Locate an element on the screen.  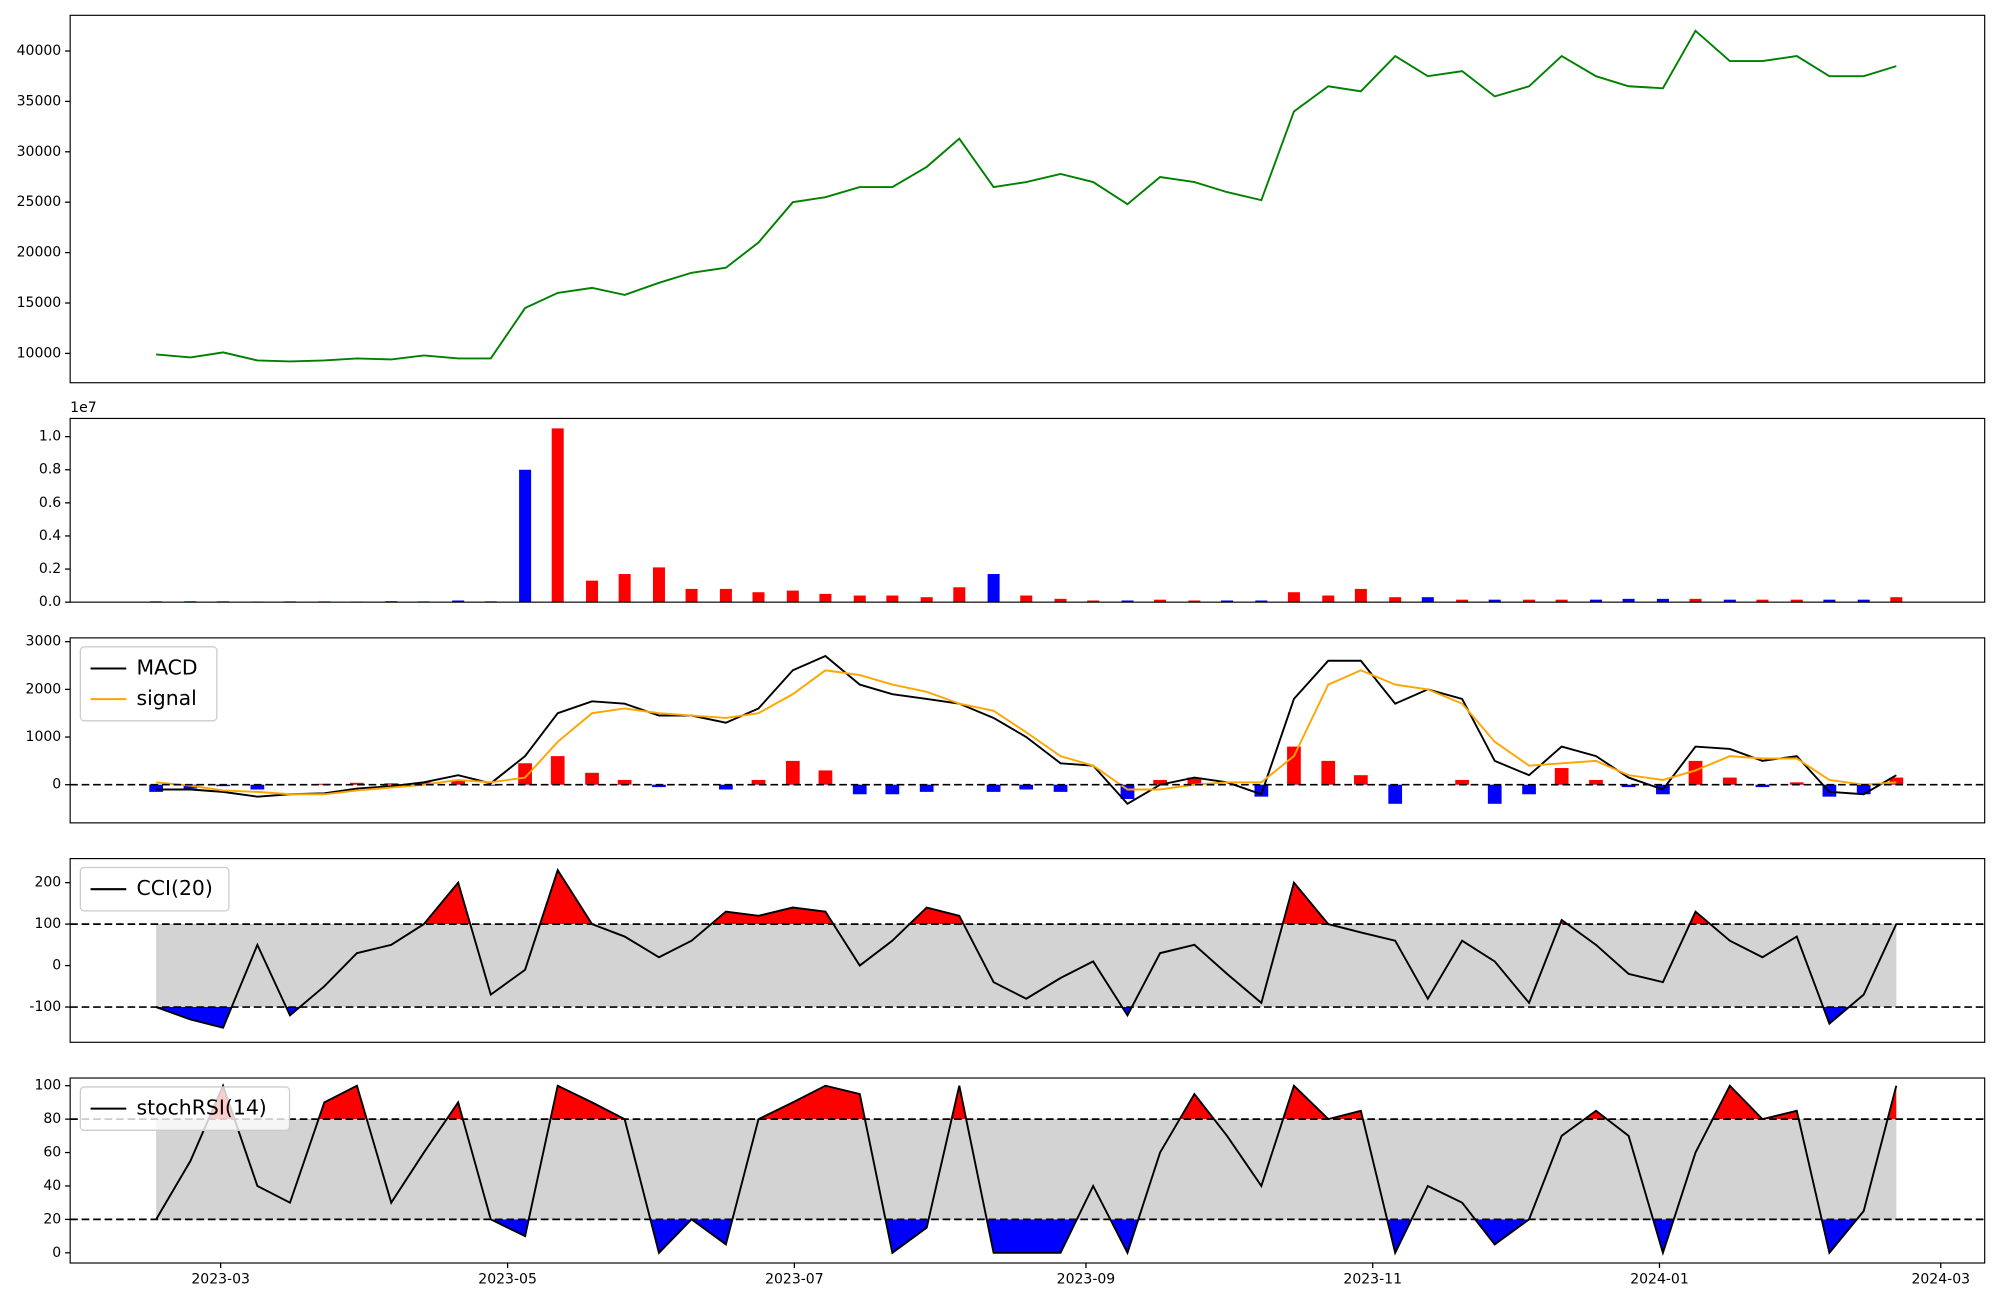
y-tick-label: 1000 is located at coordinates (44, 737).